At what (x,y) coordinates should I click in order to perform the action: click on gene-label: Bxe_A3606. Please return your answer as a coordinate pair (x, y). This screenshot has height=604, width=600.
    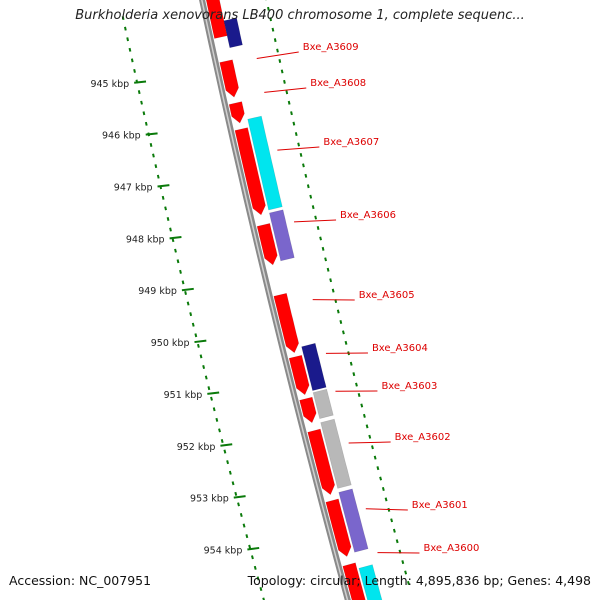
    Looking at the image, I should click on (368, 215).